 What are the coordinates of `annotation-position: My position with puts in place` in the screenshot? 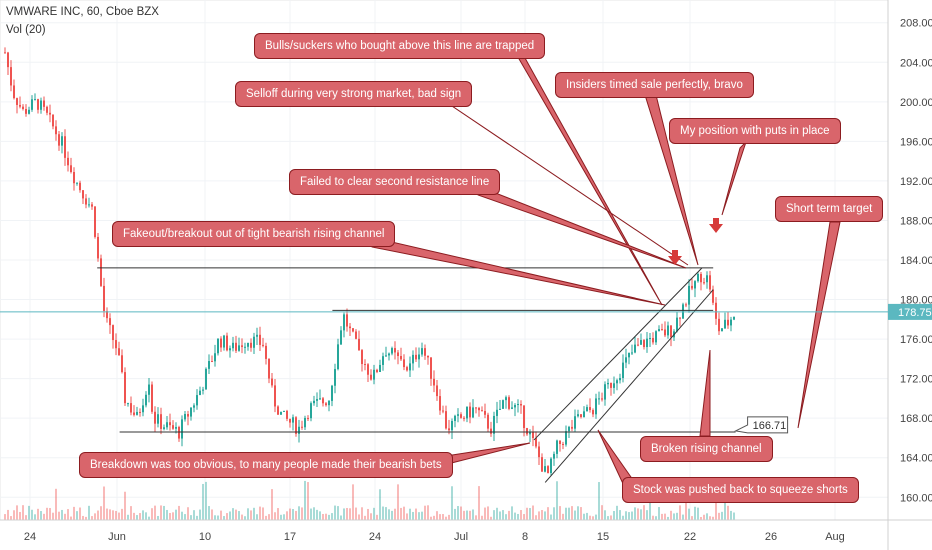 It's located at (755, 131).